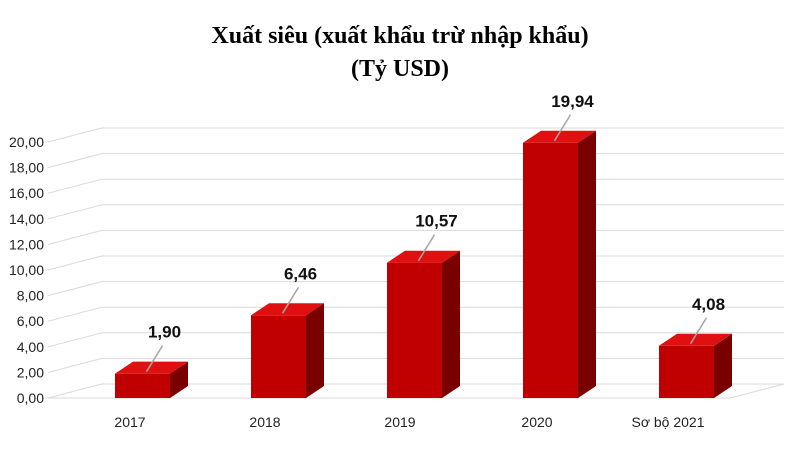  What do you see at coordinates (300, 273) in the screenshot?
I see `data-label: 6,46` at bounding box center [300, 273].